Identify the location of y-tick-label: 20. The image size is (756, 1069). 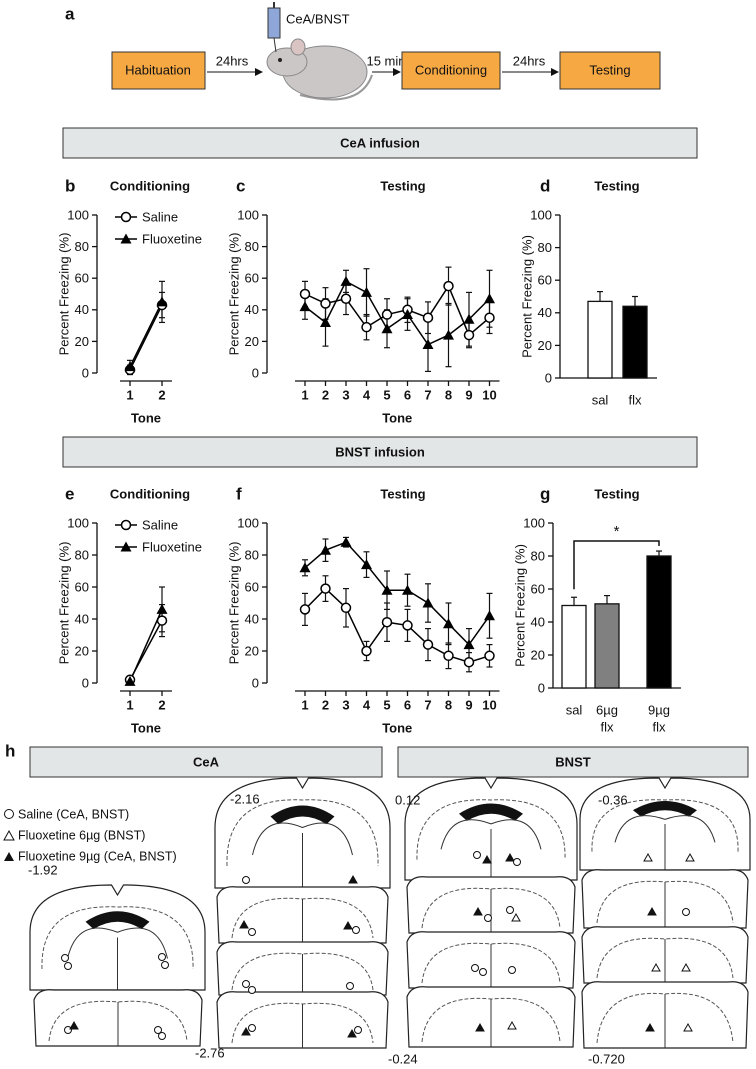
(252, 650).